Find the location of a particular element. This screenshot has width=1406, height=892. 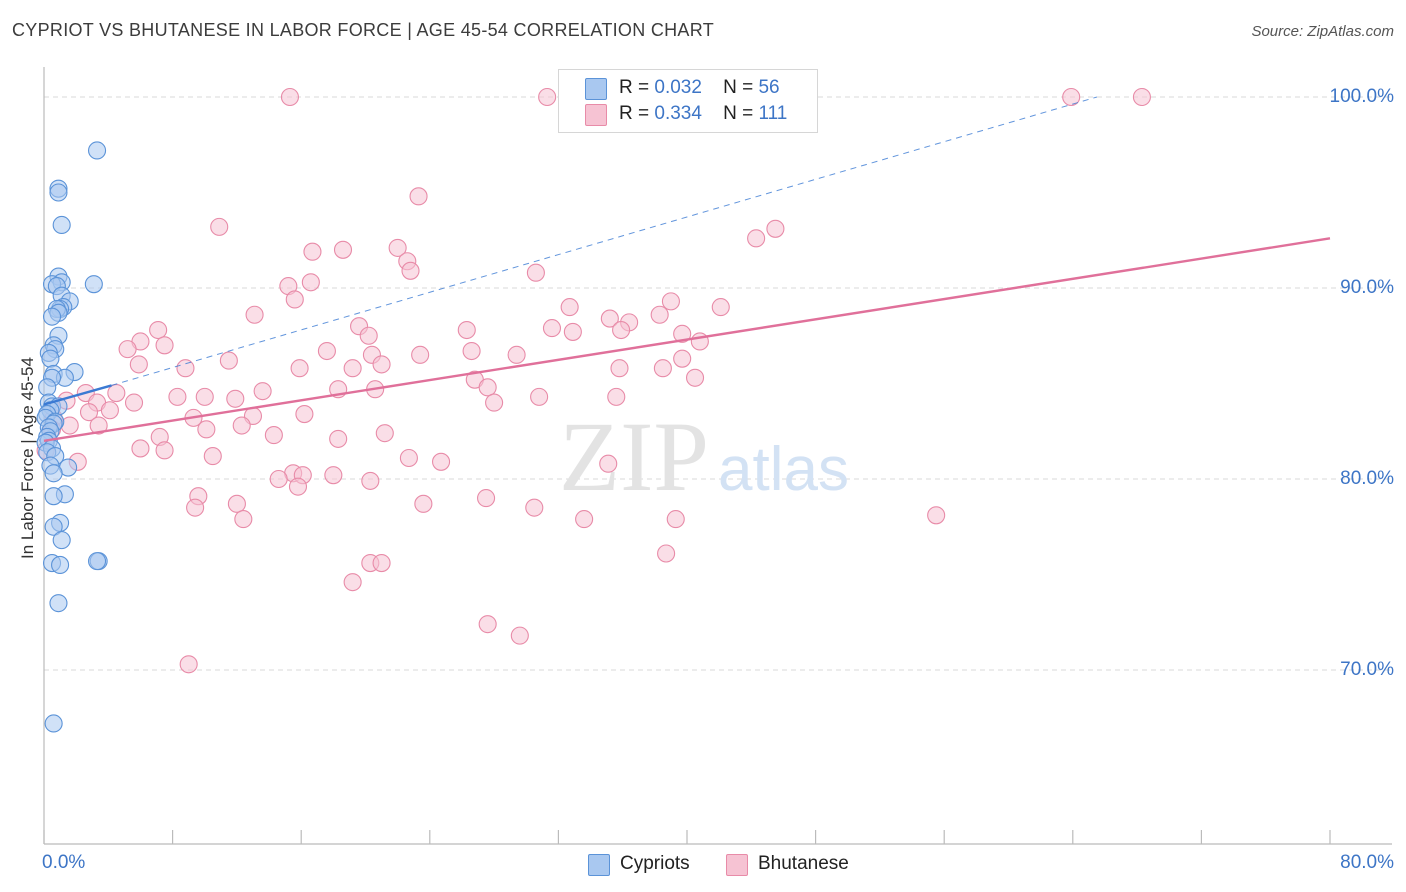

r-value: 0.334 is located at coordinates (678, 113).